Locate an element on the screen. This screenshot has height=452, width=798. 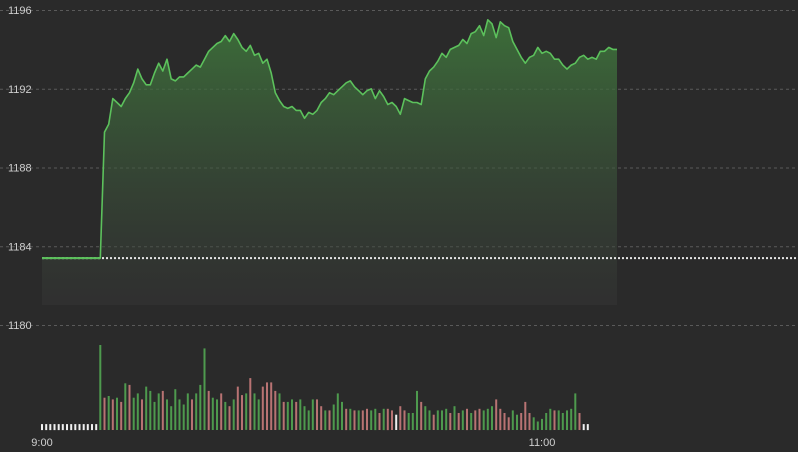
y-tick-label: 1192 is located at coordinates (20, 90).